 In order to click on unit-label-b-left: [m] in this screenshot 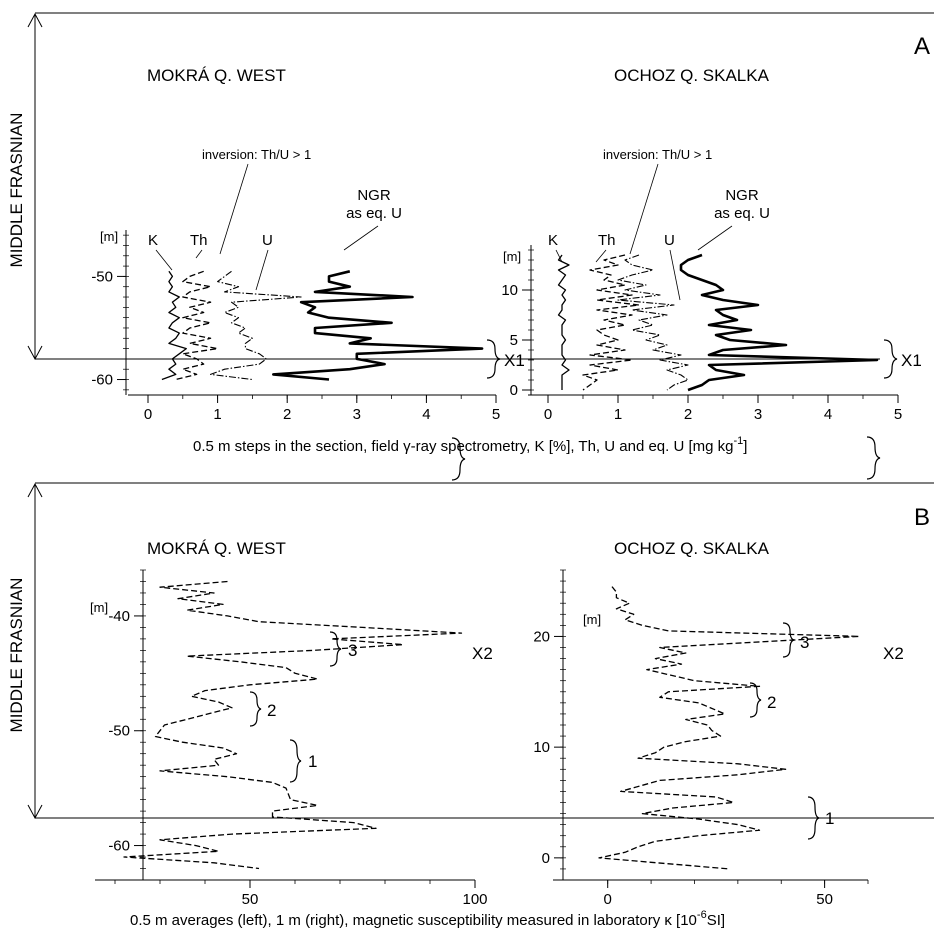, I will do `click(99, 607)`.